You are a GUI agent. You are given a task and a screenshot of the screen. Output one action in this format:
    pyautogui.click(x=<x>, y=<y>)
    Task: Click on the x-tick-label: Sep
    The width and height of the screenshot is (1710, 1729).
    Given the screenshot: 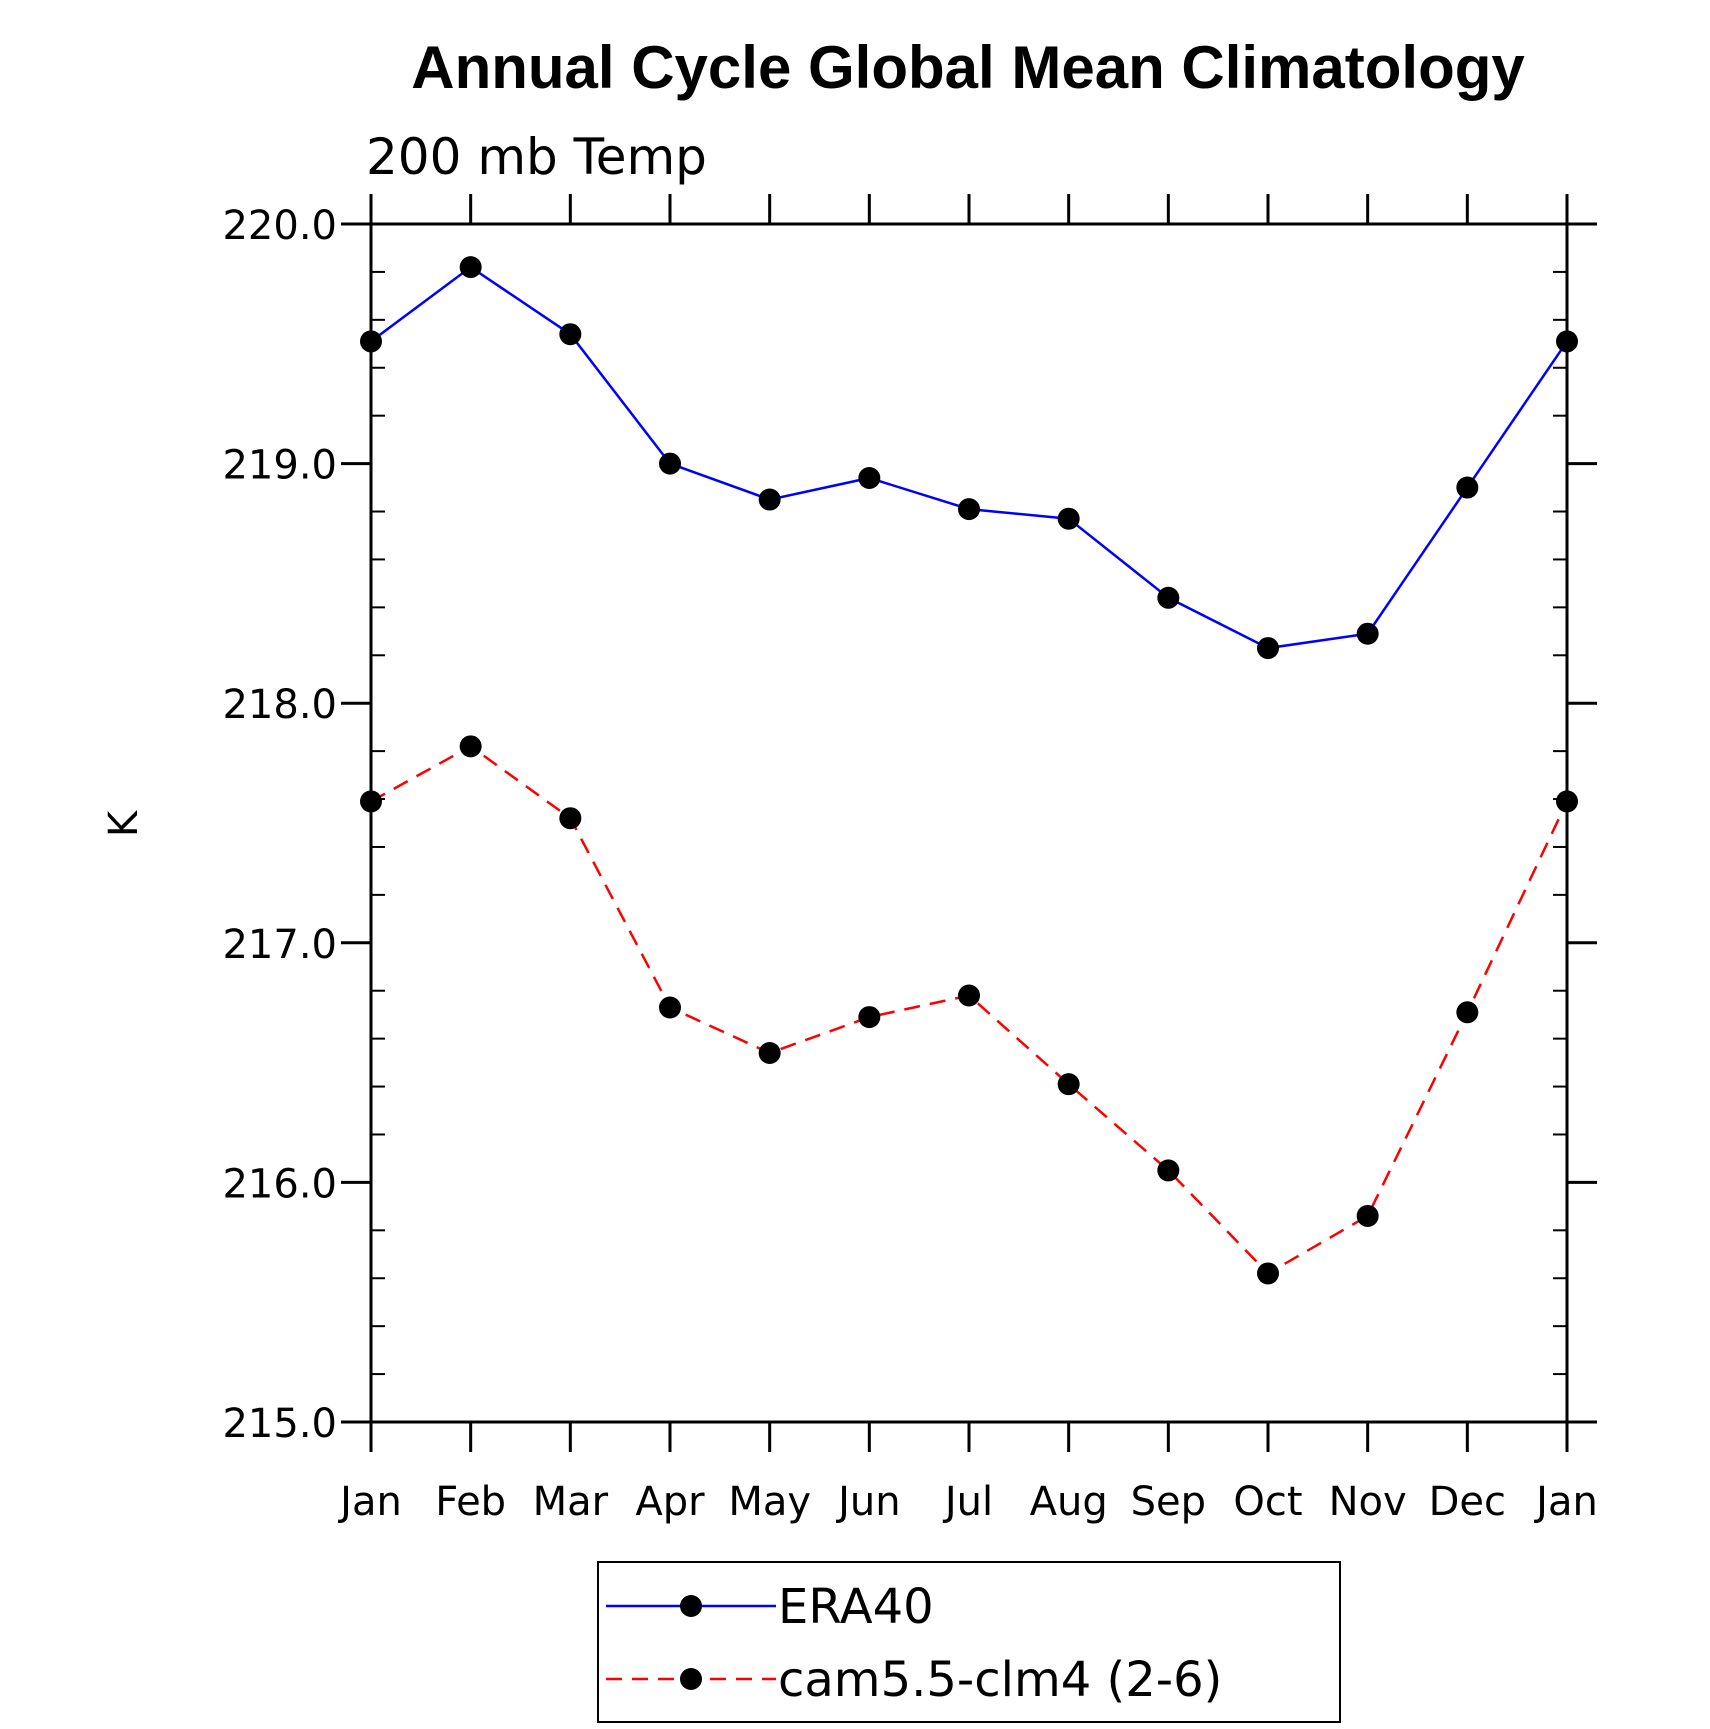 What is the action you would take?
    pyautogui.click(x=1168, y=1502)
    